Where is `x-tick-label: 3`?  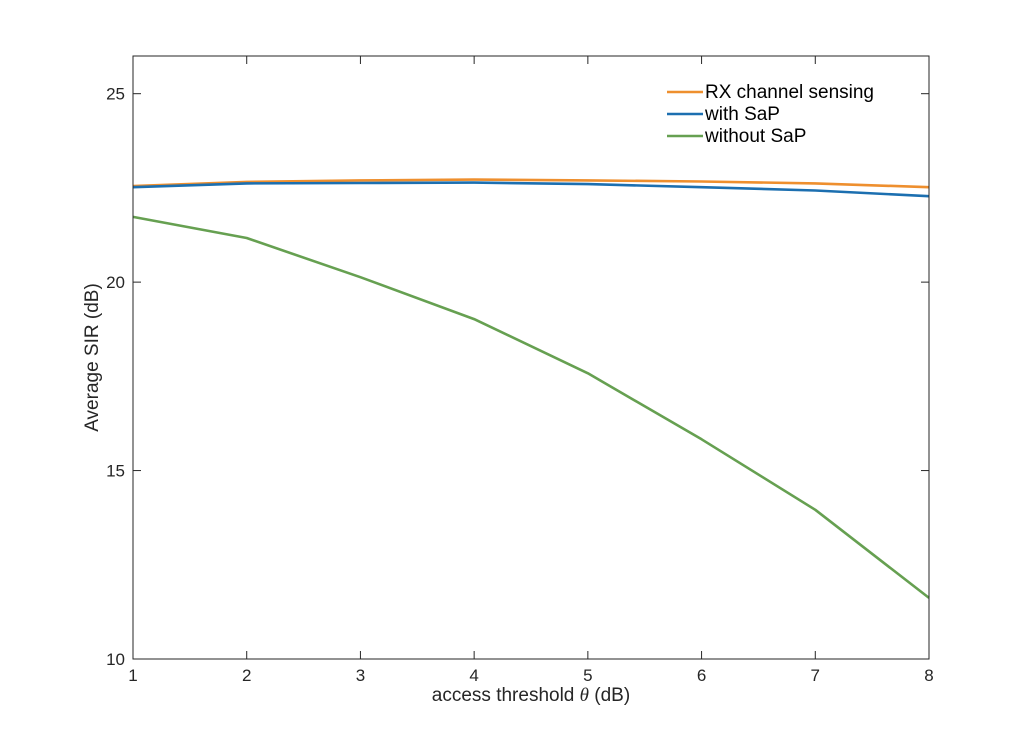
x-tick-label: 3 is located at coordinates (360, 675).